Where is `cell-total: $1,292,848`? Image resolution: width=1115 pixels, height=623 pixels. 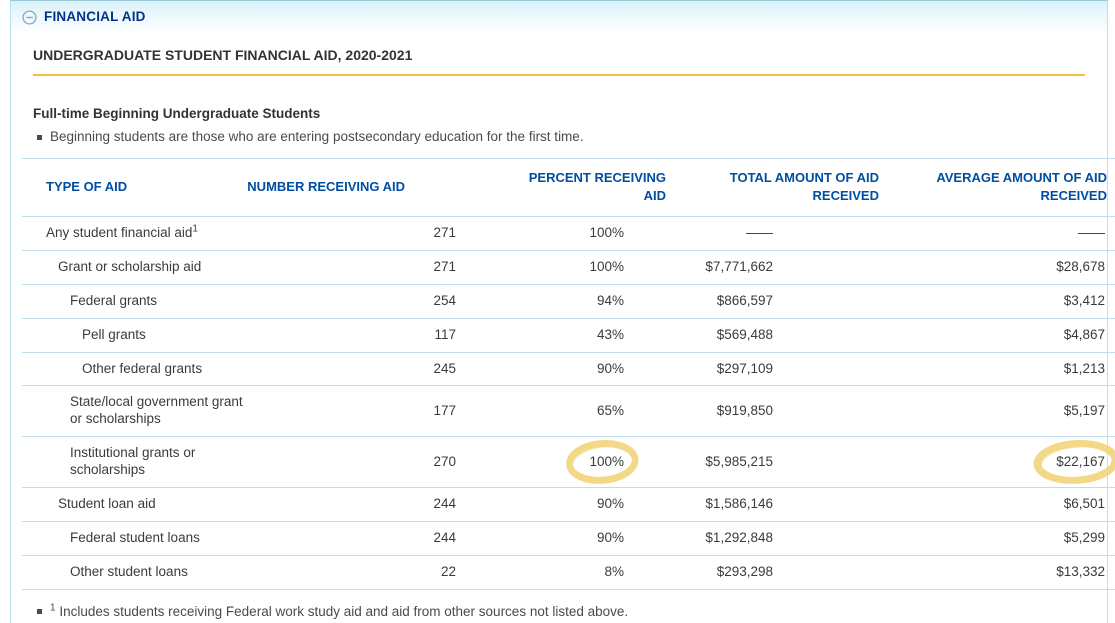
cell-total: $1,292,848 is located at coordinates (777, 538).